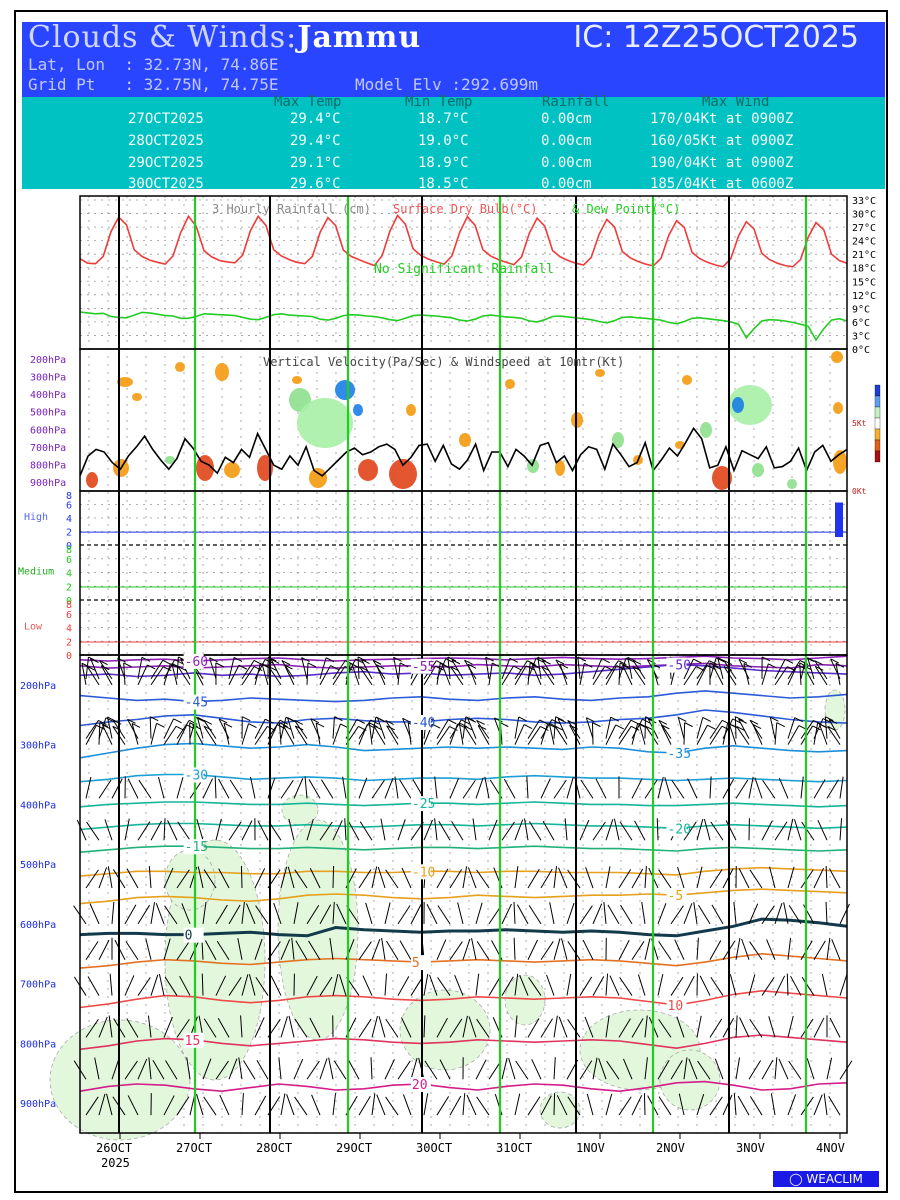  Describe the element at coordinates (722, 141) in the screenshot. I see `row-max-wind: 160/05Kt at 0900Z` at that location.